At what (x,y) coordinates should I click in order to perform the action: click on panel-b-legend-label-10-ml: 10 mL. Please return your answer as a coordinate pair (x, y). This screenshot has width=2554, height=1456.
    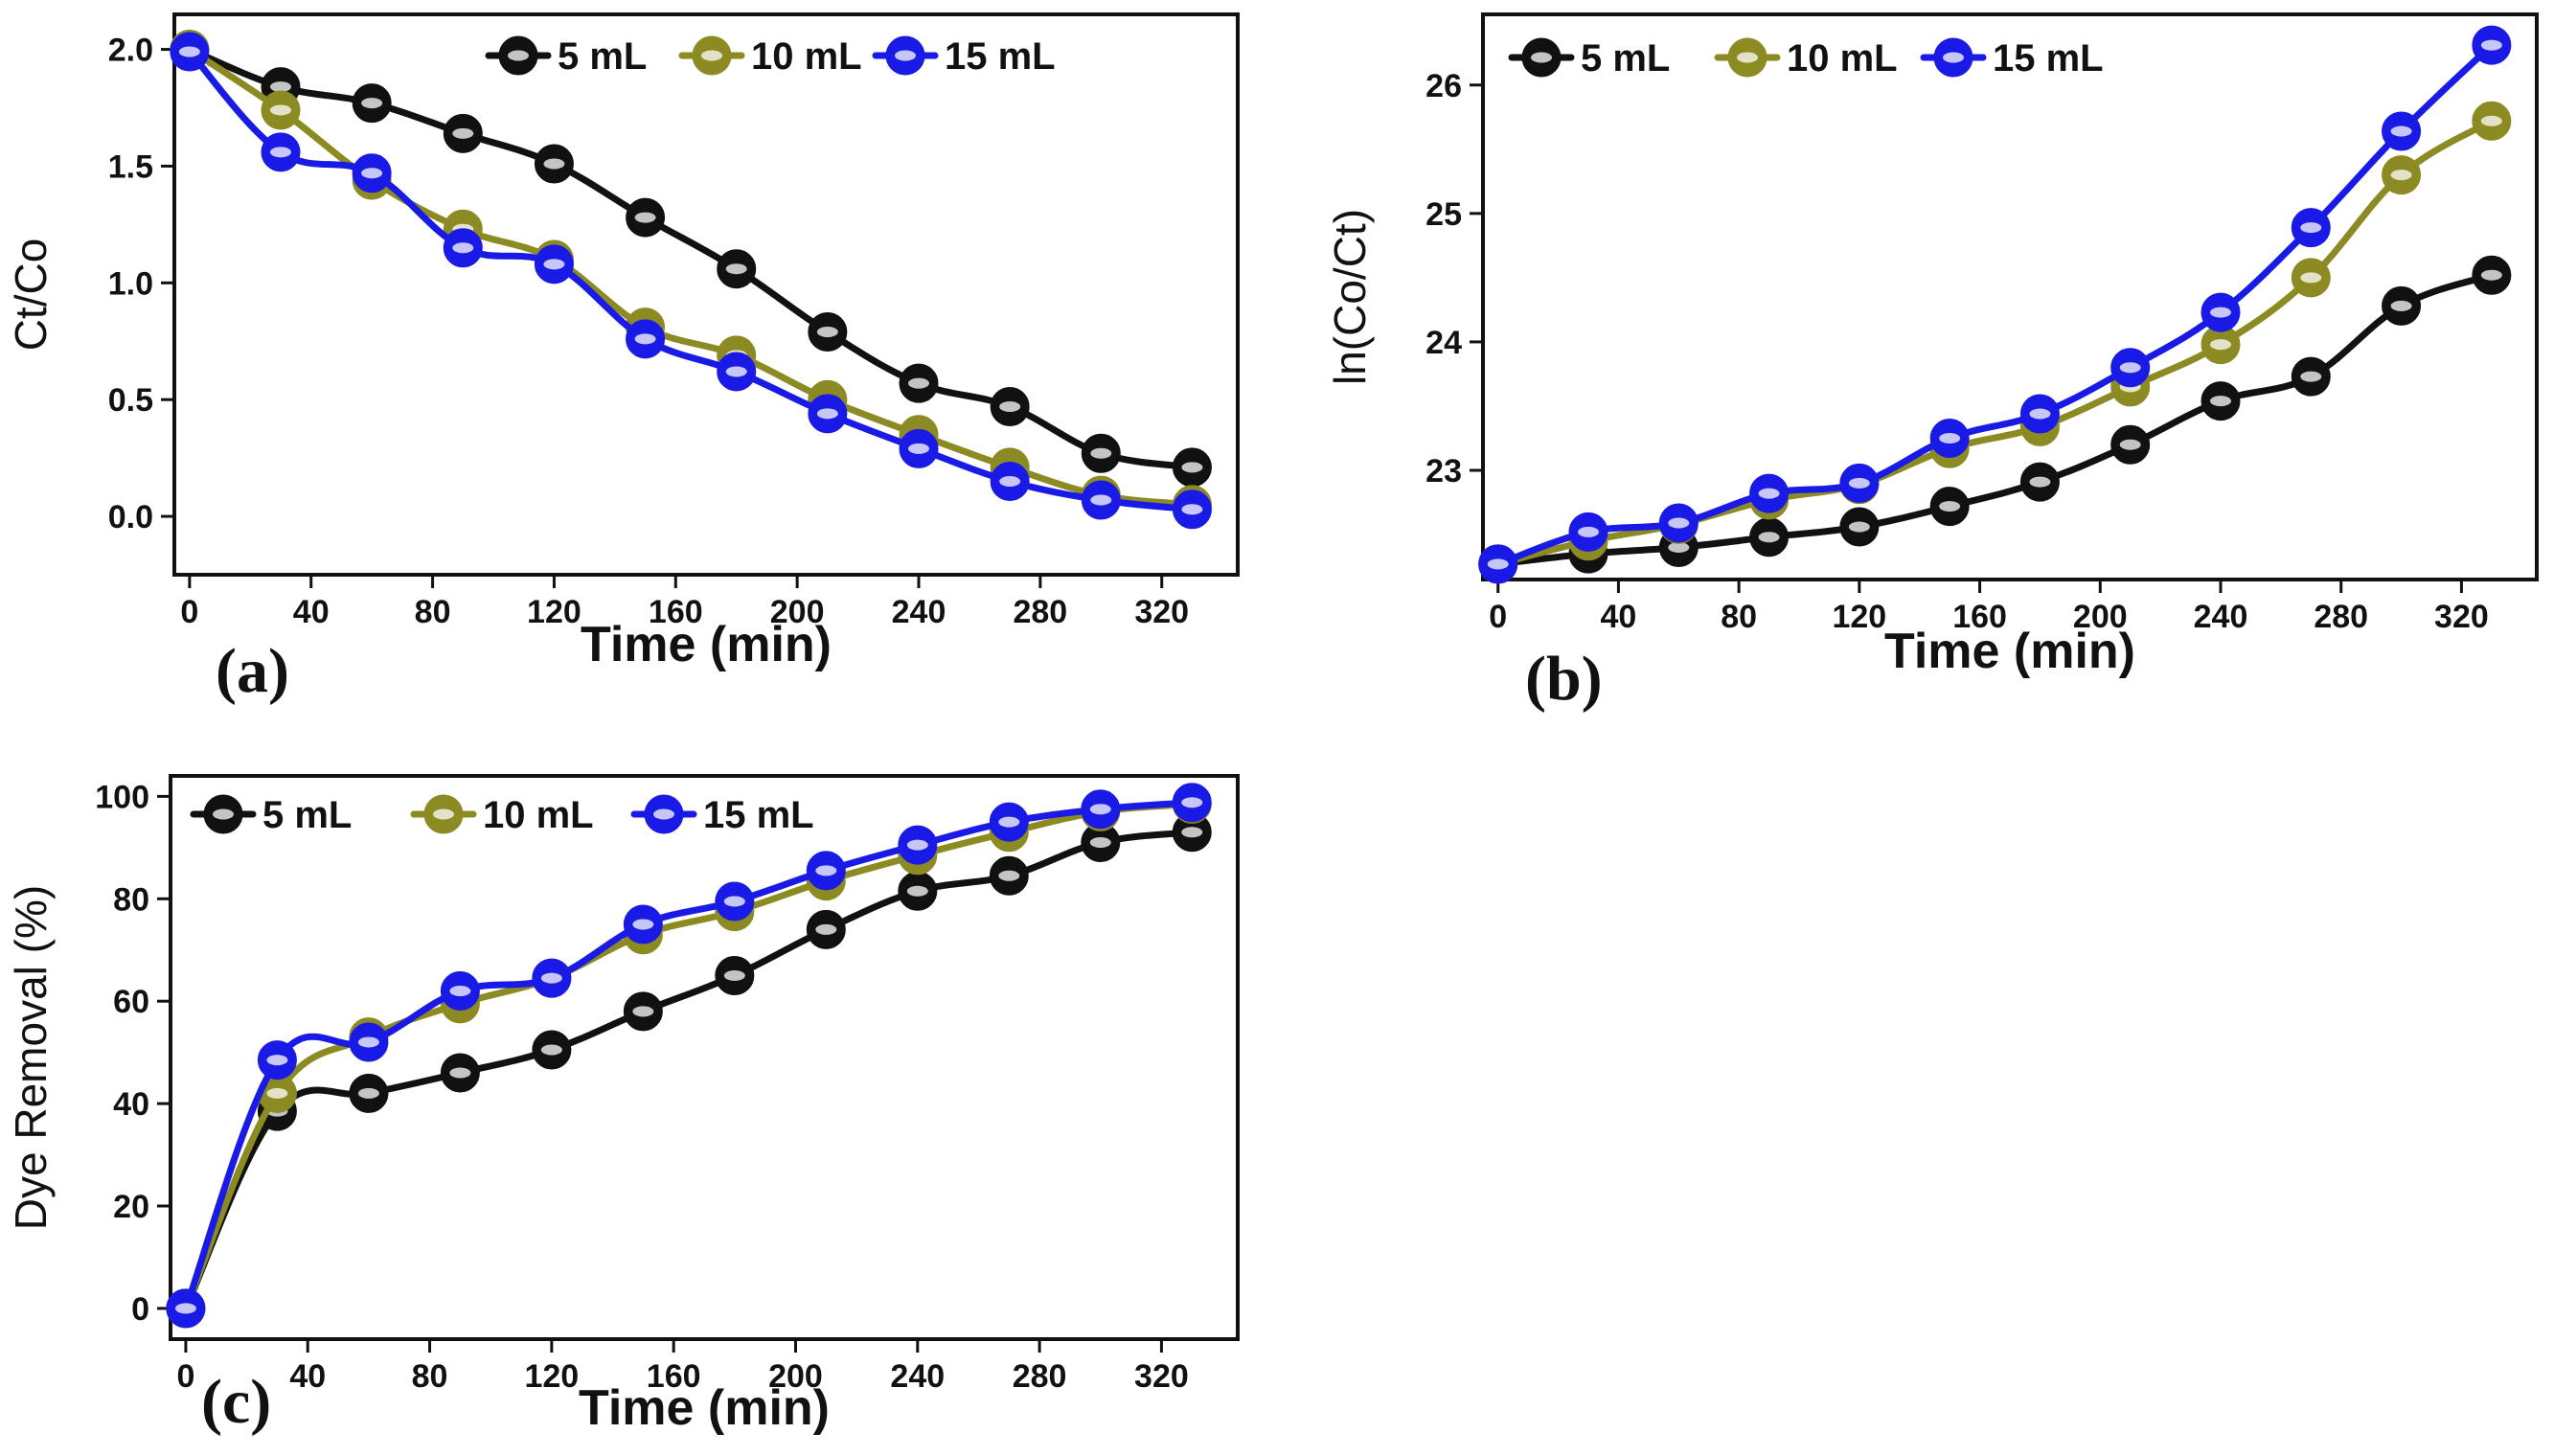
    Looking at the image, I should click on (1842, 59).